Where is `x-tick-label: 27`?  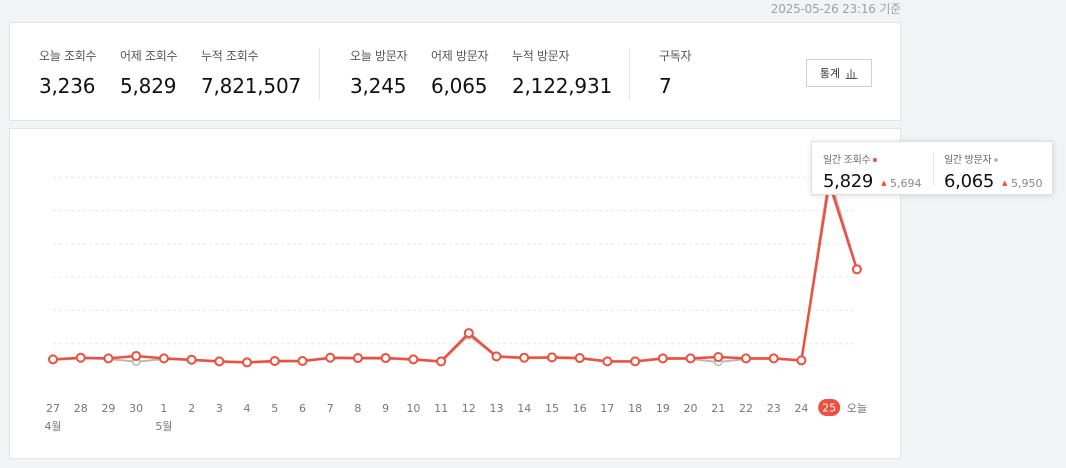
x-tick-label: 27 is located at coordinates (53, 408).